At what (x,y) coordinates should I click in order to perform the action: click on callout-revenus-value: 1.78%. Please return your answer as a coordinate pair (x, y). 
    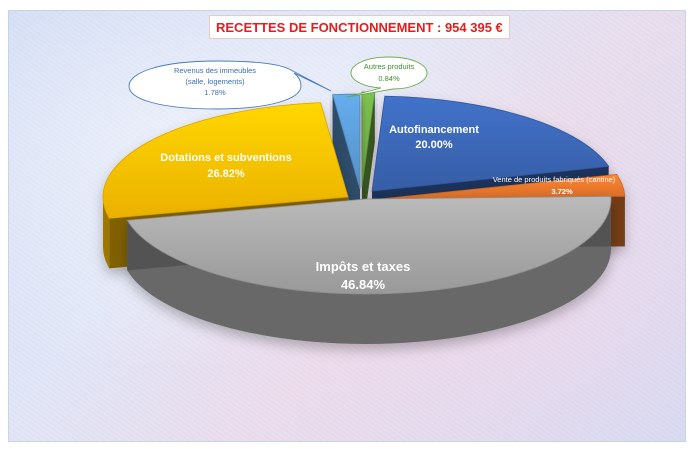
    Looking at the image, I should click on (215, 92).